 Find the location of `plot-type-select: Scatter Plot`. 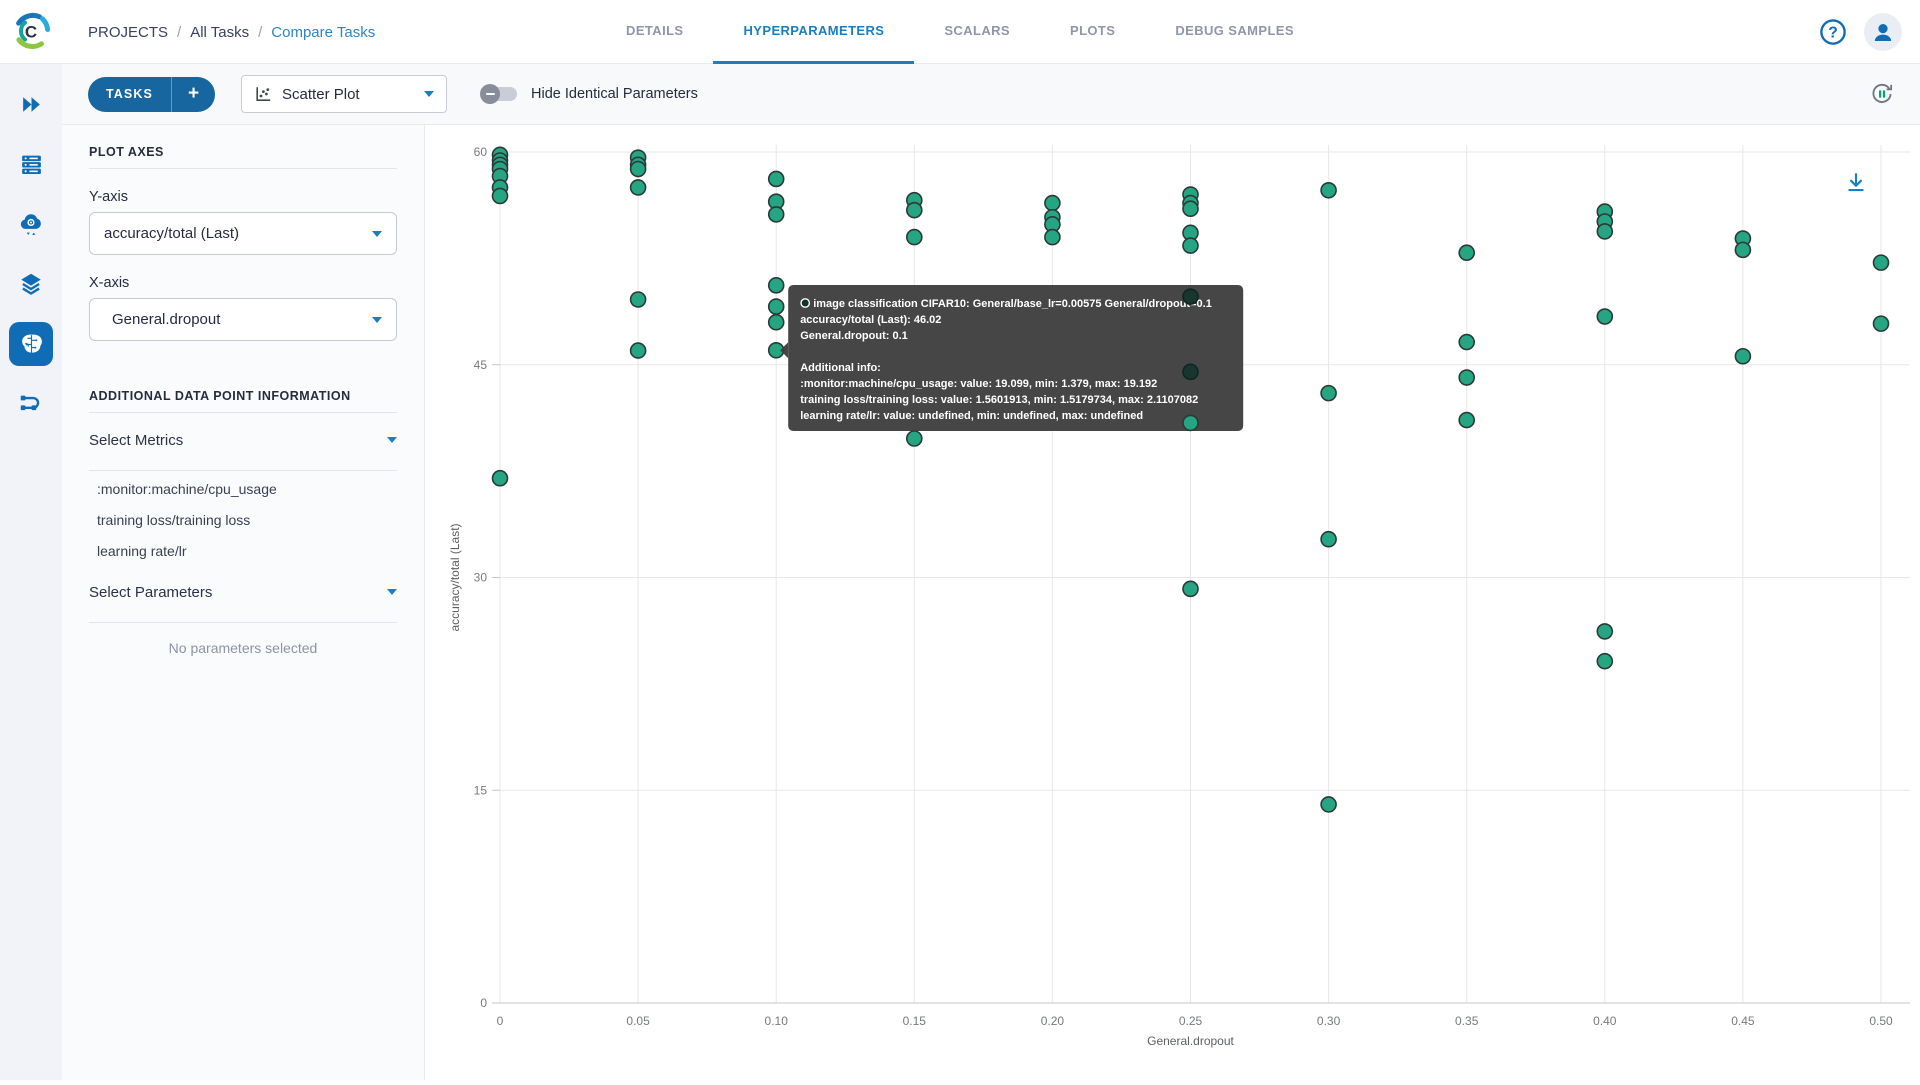

plot-type-select: Scatter Plot is located at coordinates (344, 94).